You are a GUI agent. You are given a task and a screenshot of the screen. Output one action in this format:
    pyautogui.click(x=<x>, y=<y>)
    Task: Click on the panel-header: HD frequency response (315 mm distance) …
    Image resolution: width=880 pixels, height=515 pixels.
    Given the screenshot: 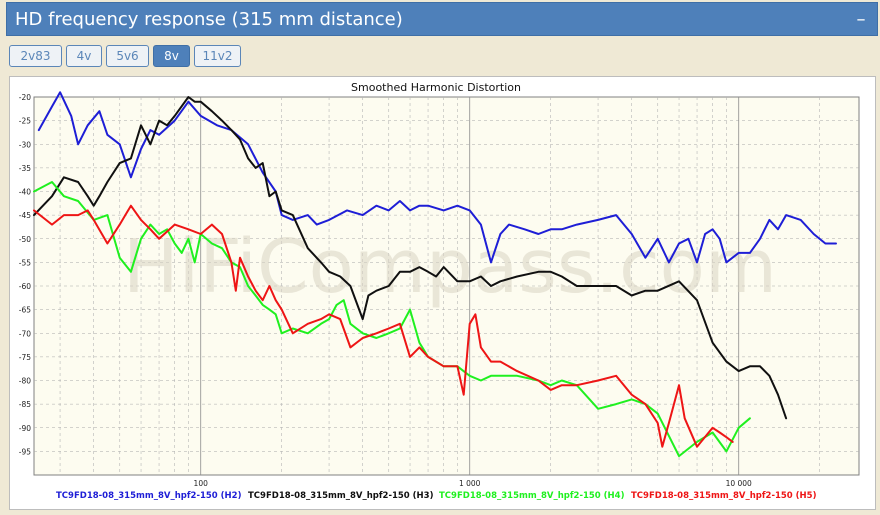 What is the action you would take?
    pyautogui.click(x=442, y=19)
    